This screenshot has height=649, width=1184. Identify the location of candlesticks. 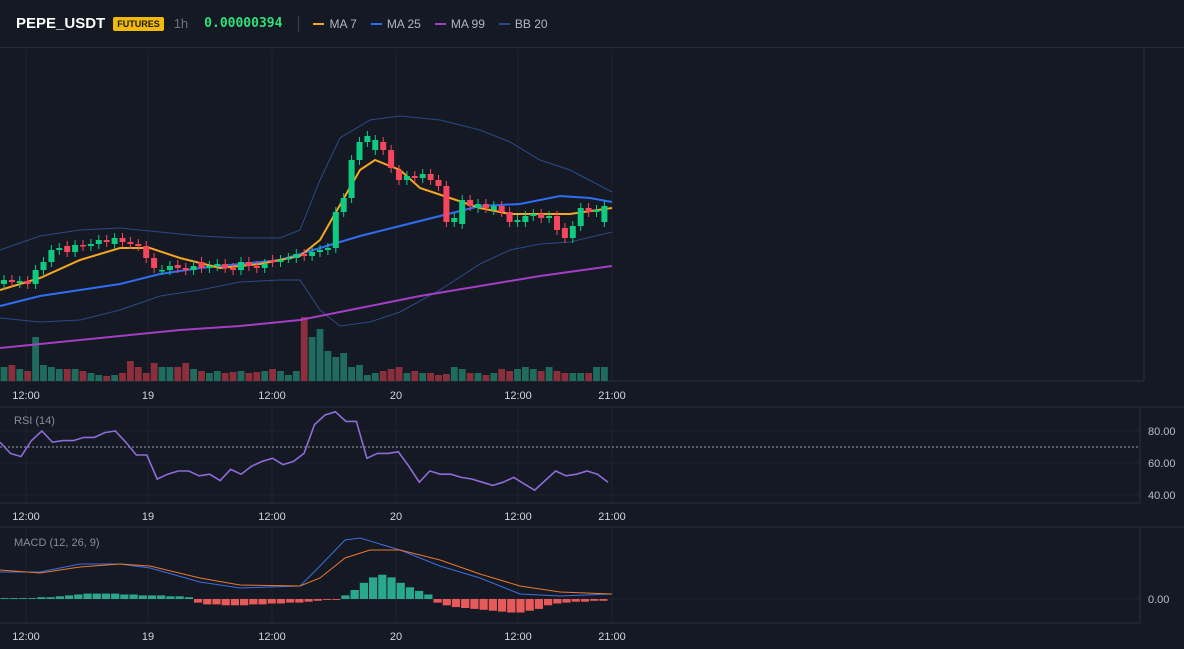
(304, 210).